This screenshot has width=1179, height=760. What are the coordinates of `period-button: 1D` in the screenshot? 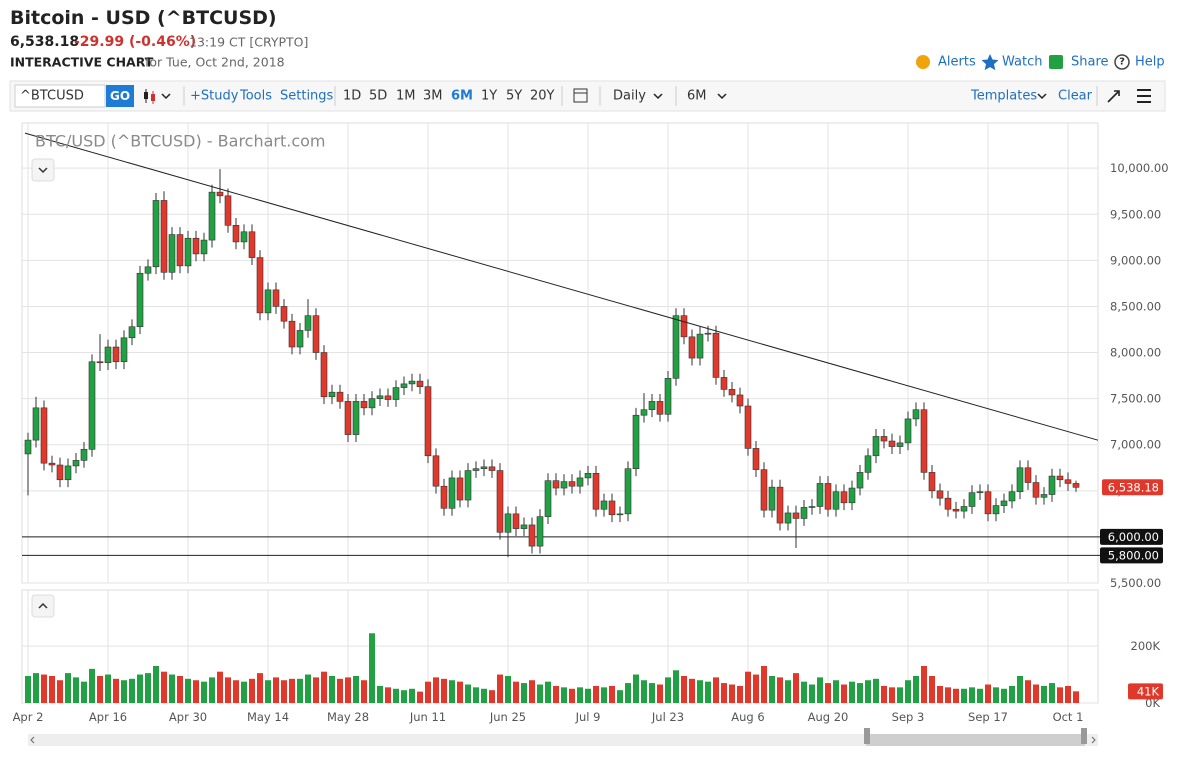 It's located at (352, 96).